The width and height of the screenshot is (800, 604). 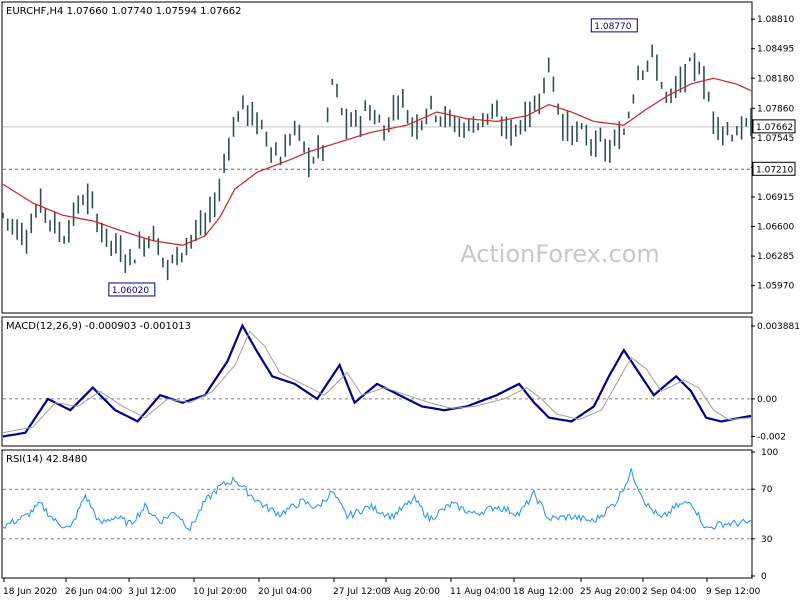 What do you see at coordinates (764, 577) in the screenshot?
I see `rsi-tick-label: 0` at bounding box center [764, 577].